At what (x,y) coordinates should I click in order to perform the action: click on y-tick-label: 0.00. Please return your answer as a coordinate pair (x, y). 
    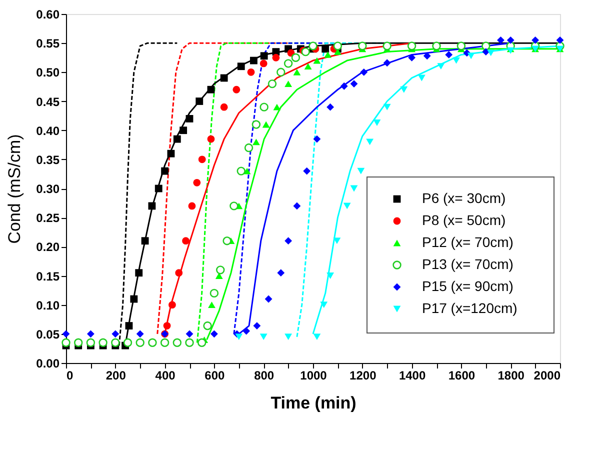
    Looking at the image, I should click on (48, 363).